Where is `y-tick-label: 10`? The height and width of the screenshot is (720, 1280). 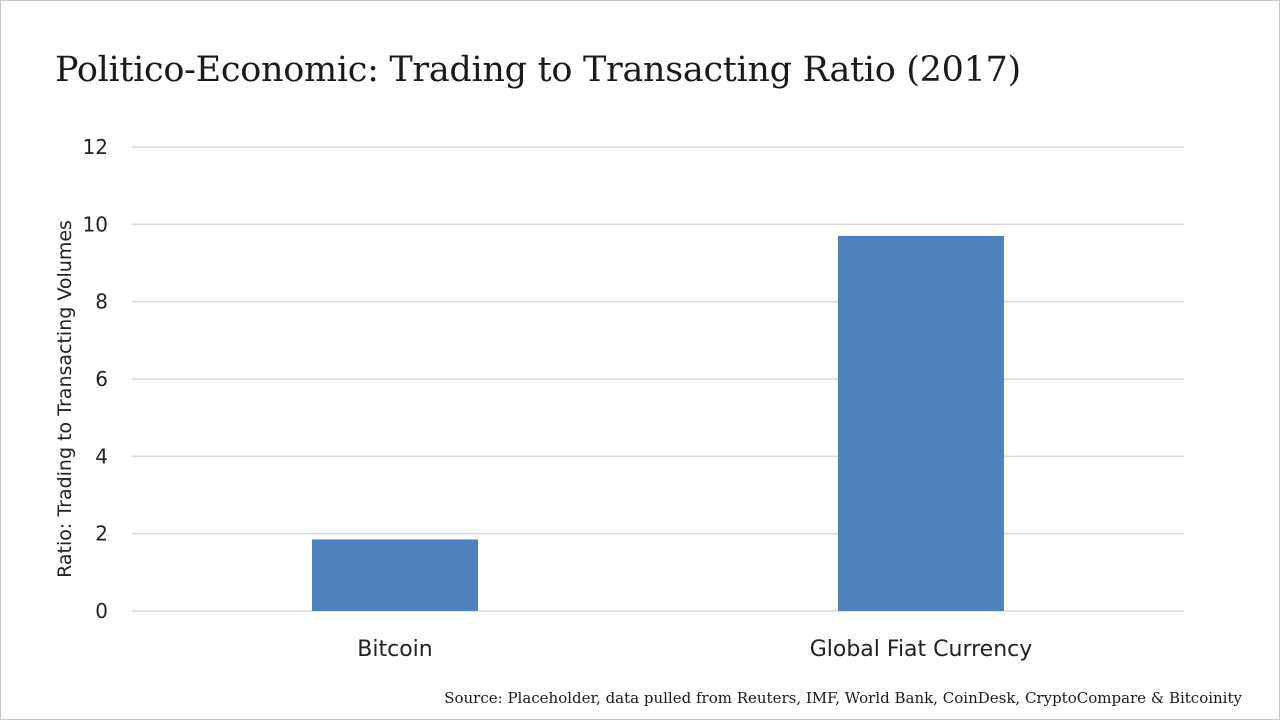
y-tick-label: 10 is located at coordinates (95, 224).